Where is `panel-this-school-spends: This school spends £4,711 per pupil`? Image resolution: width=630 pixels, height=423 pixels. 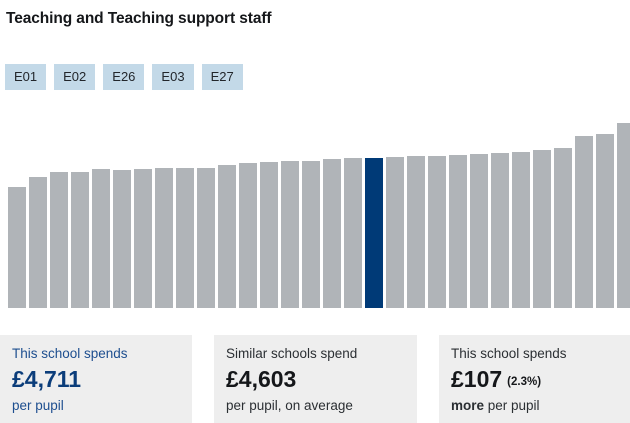 panel-this-school-spends: This school spends £4,711 per pupil is located at coordinates (96, 379).